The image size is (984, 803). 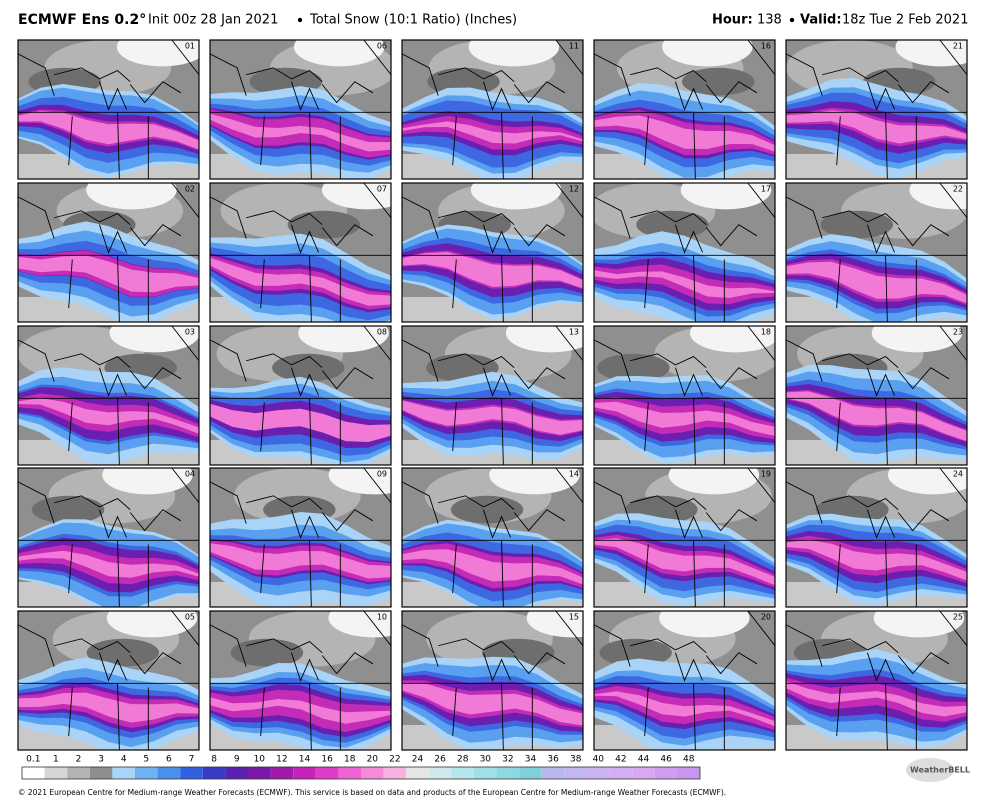 What do you see at coordinates (382, 46) in the screenshot?
I see `panel-label: 06` at bounding box center [382, 46].